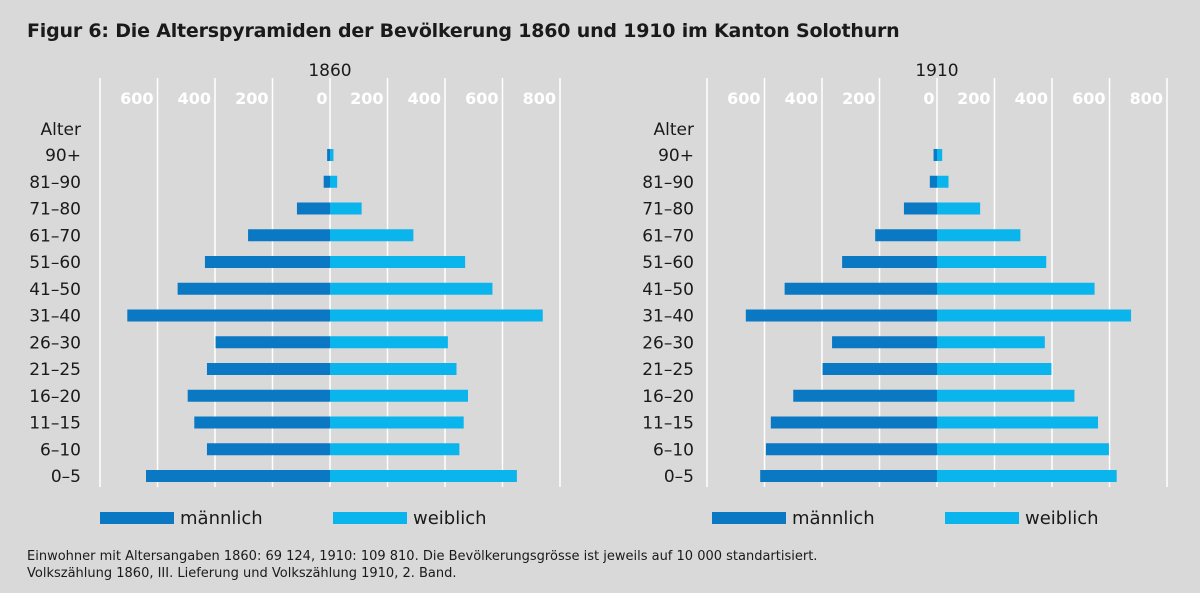 The width and height of the screenshot is (1200, 593). I want to click on chart-title-1910: 1910, so click(936, 71).